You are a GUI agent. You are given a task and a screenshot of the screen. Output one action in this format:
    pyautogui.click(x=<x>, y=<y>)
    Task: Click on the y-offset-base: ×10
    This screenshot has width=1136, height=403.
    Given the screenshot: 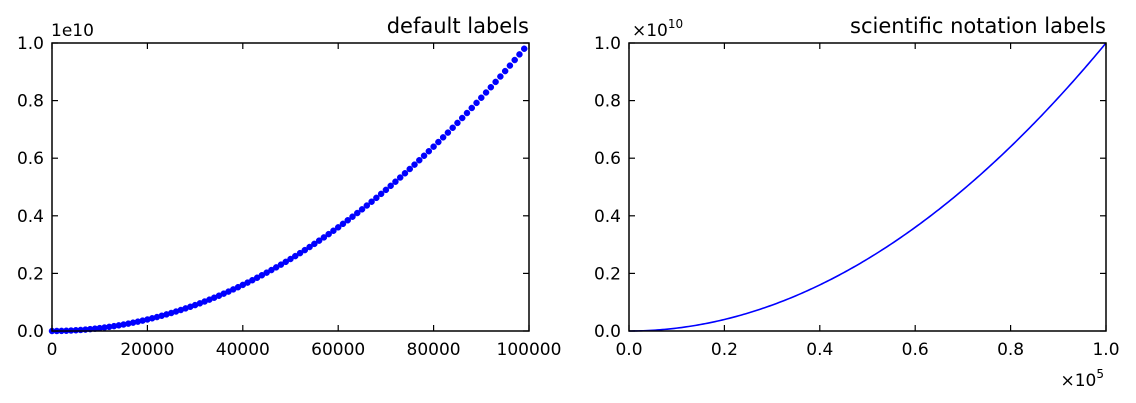 What is the action you would take?
    pyautogui.click(x=650, y=31)
    